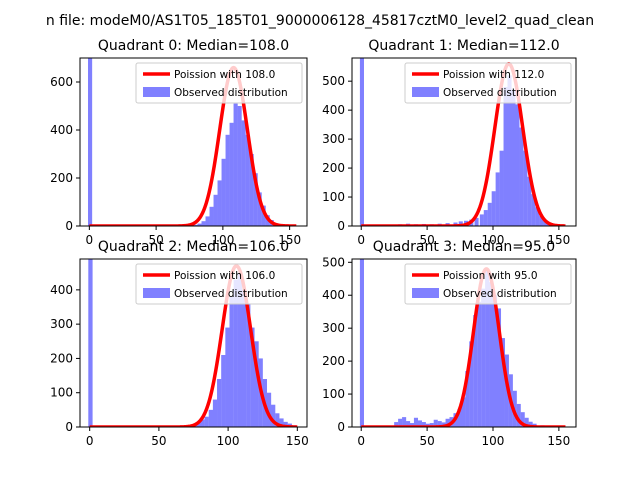 The image size is (640, 480). I want to click on subplot-title: Quadrant 1: Median=112.0, so click(463, 46).